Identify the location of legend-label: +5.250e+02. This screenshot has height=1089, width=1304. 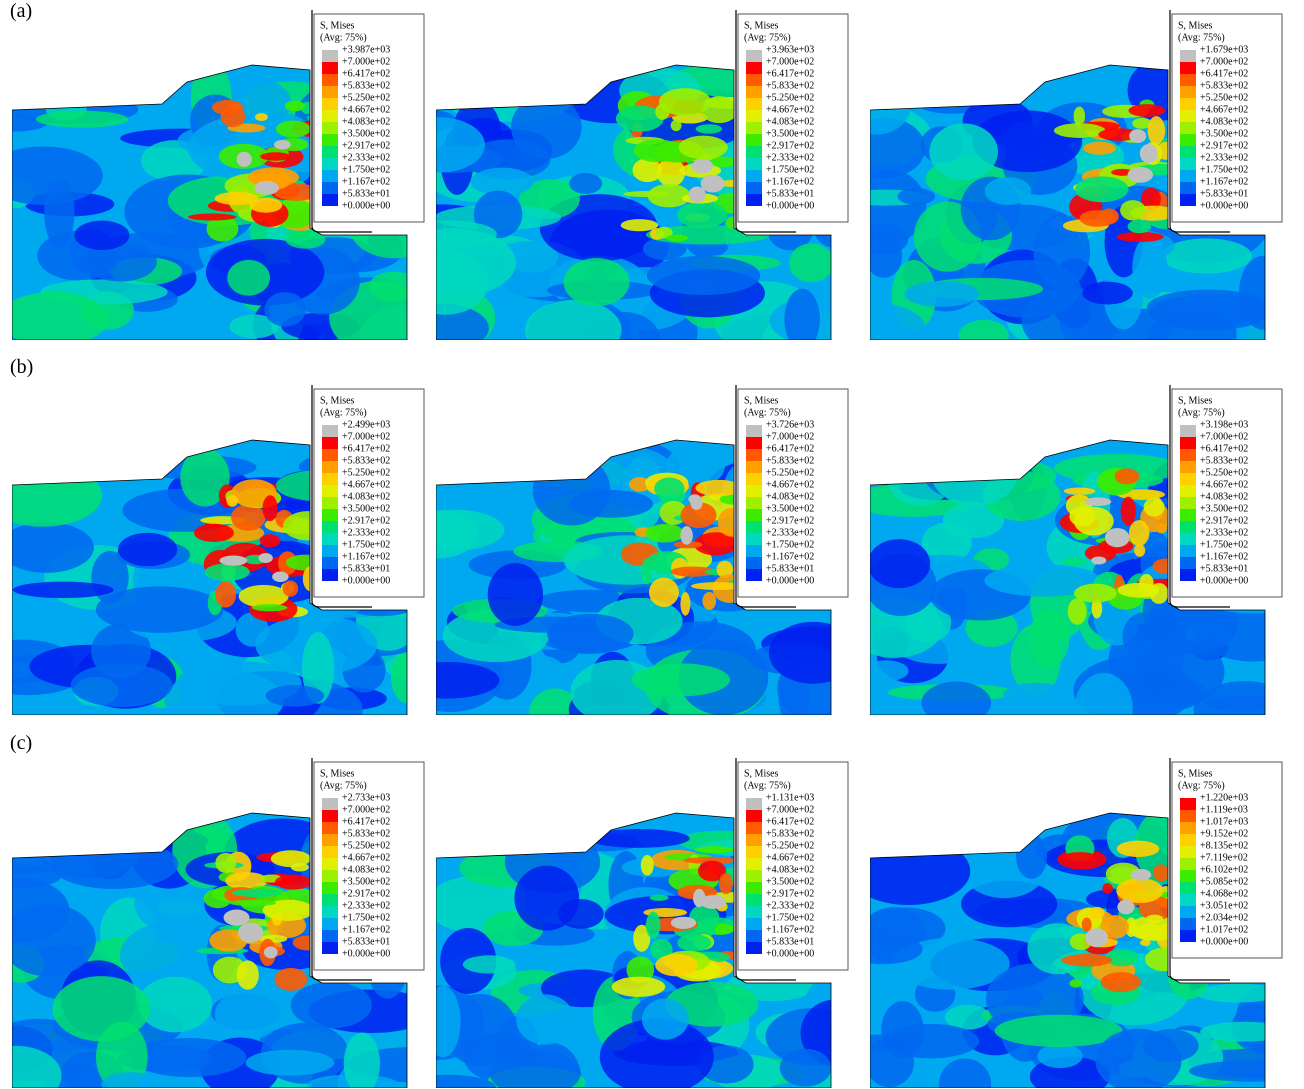
(366, 472).